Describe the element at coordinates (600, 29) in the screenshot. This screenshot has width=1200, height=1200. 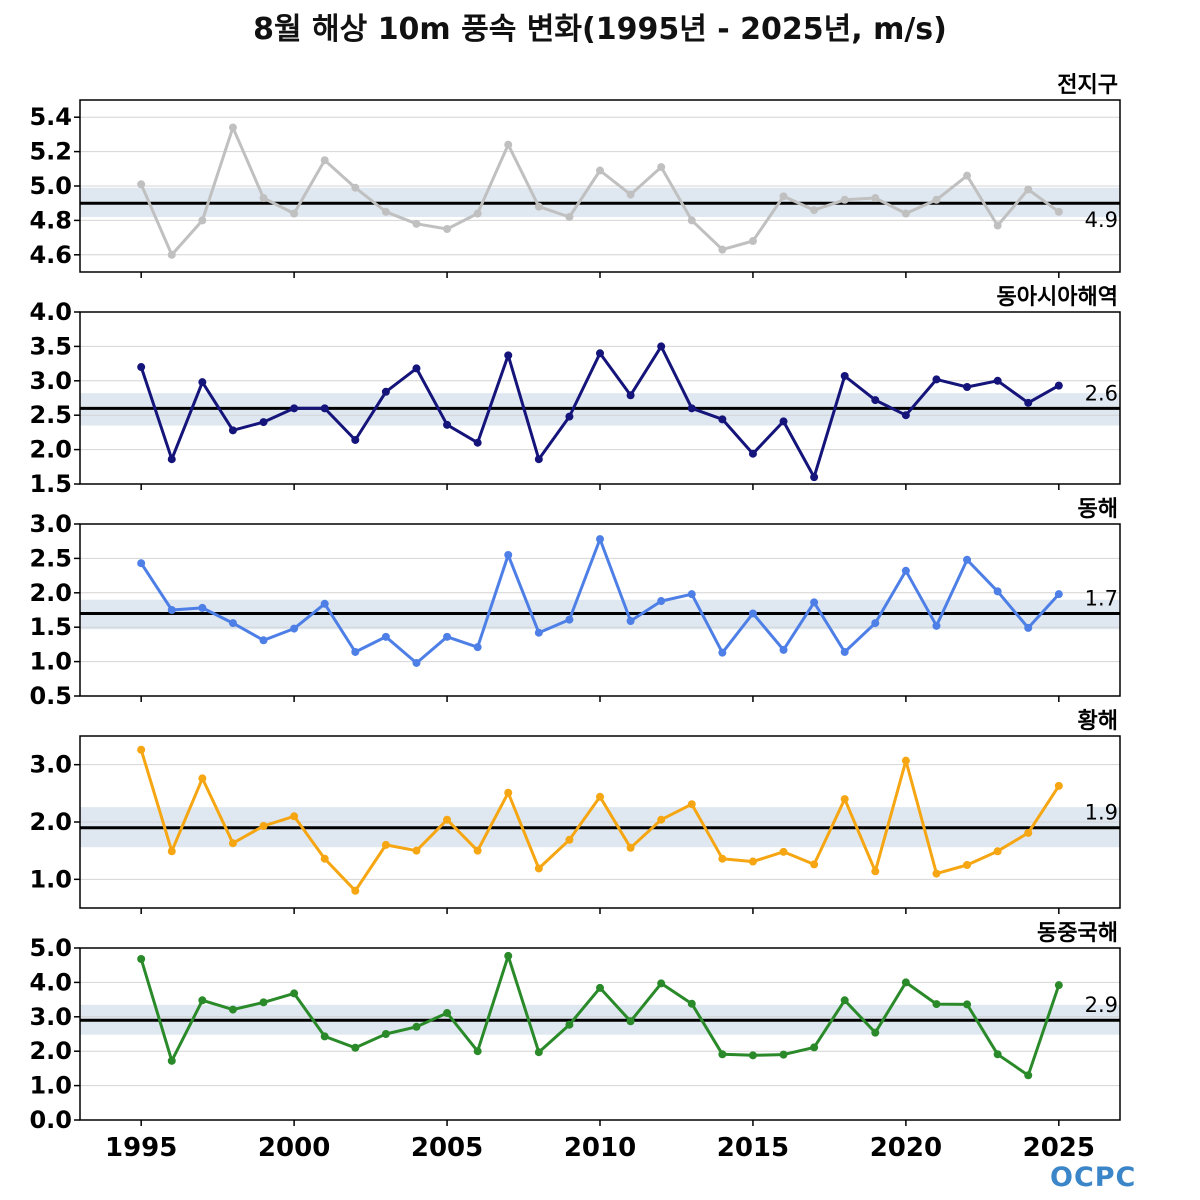
I see `chart-title: 8월 해상 10m 풍속 변화(1995년 - 2025년, m/s)` at that location.